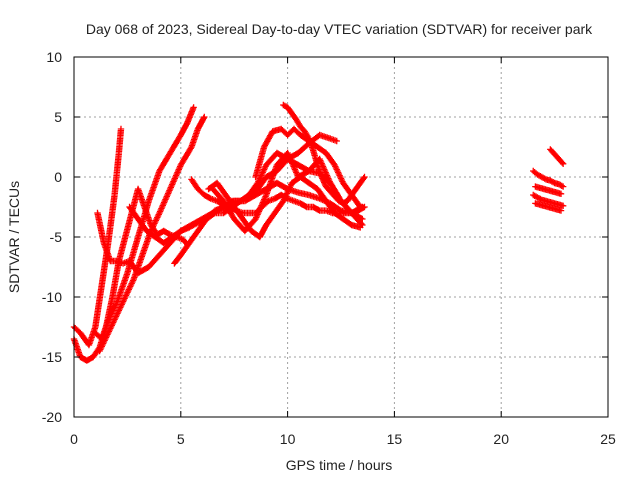 This screenshot has width=640, height=480. Describe the element at coordinates (52, 417) in the screenshot. I see `y-tick-label: -20` at that location.